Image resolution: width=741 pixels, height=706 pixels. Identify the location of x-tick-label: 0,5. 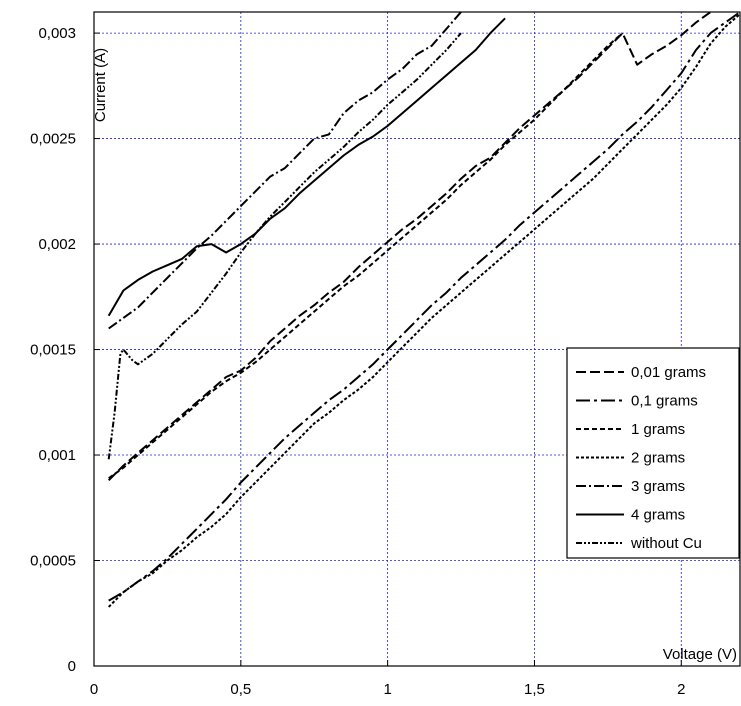
(240, 689).